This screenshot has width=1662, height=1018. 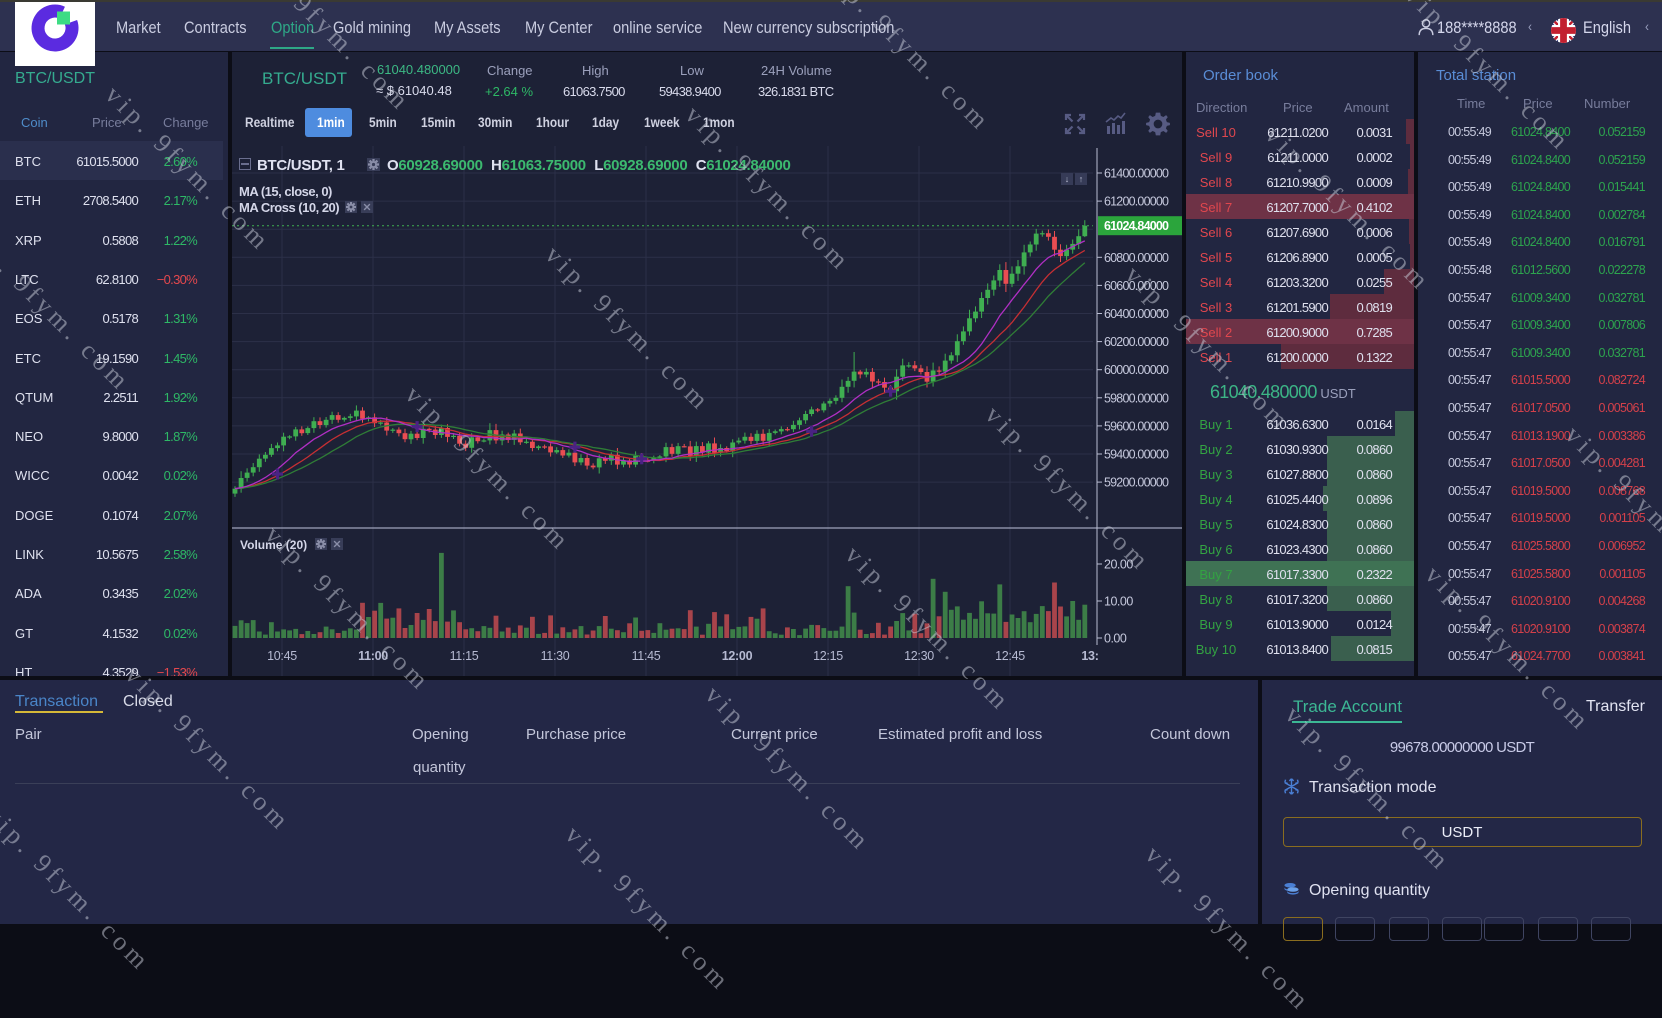 What do you see at coordinates (1136, 426) in the screenshot?
I see `svg-text: 59600.00000` at bounding box center [1136, 426].